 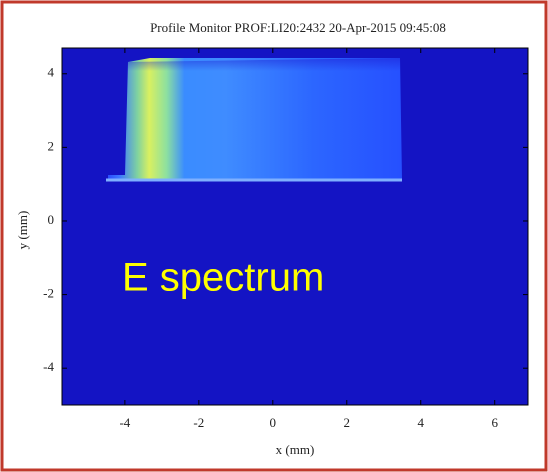 What do you see at coordinates (420, 422) in the screenshot?
I see `x-tick-label: 4` at bounding box center [420, 422].